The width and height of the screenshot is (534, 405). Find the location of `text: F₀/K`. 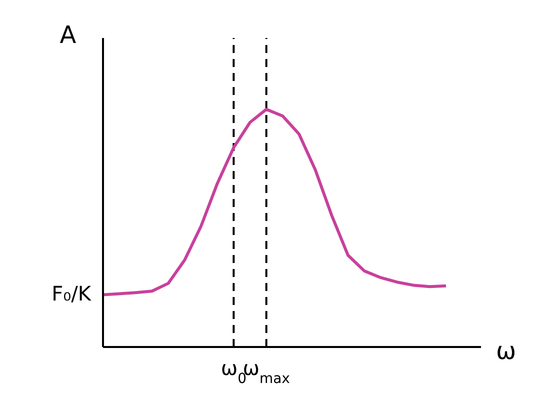

text: F₀/K is located at coordinates (72, 294).